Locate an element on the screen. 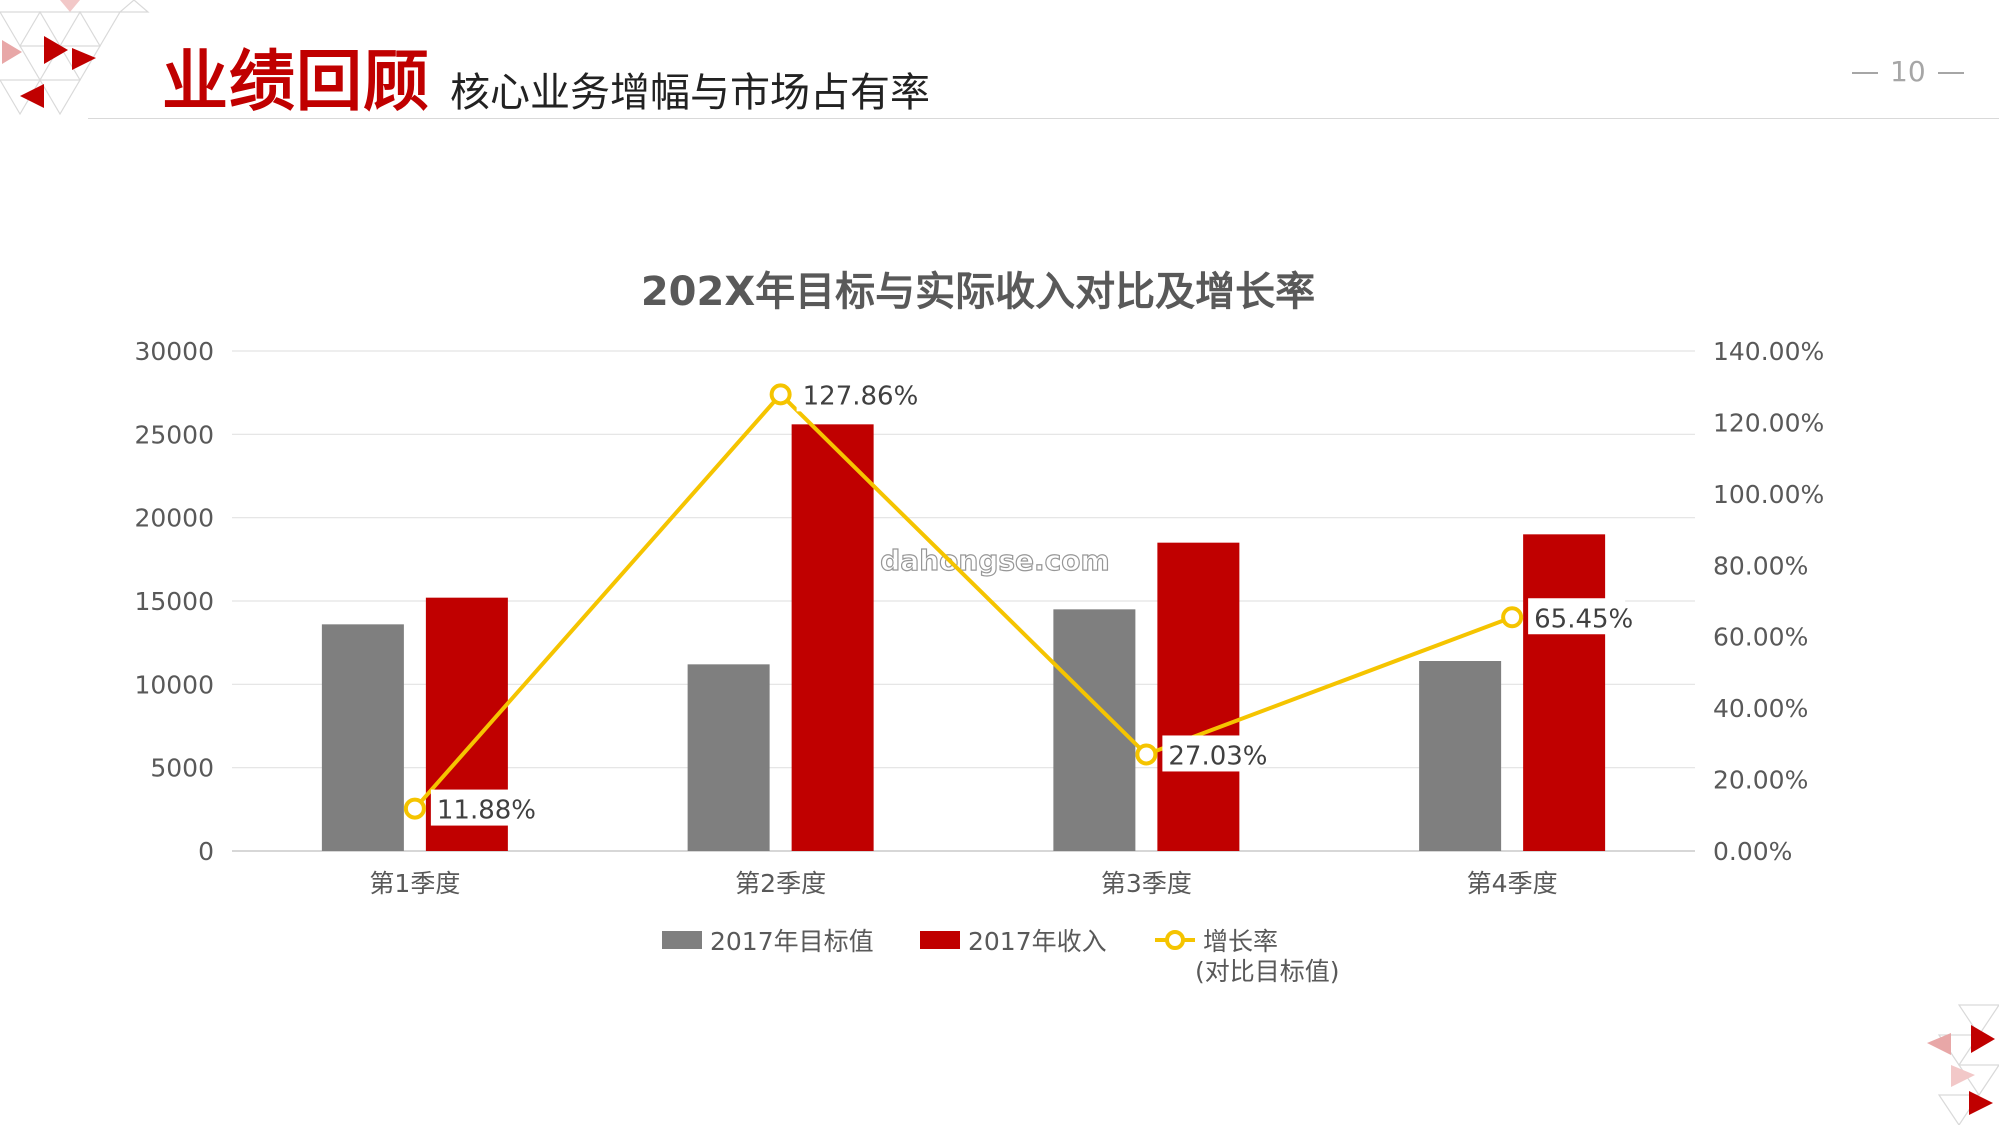 The image size is (1999, 1125). chart-legend: 2017年目标值 2017年收入 增长率(对比目标值) is located at coordinates (1001, 956).